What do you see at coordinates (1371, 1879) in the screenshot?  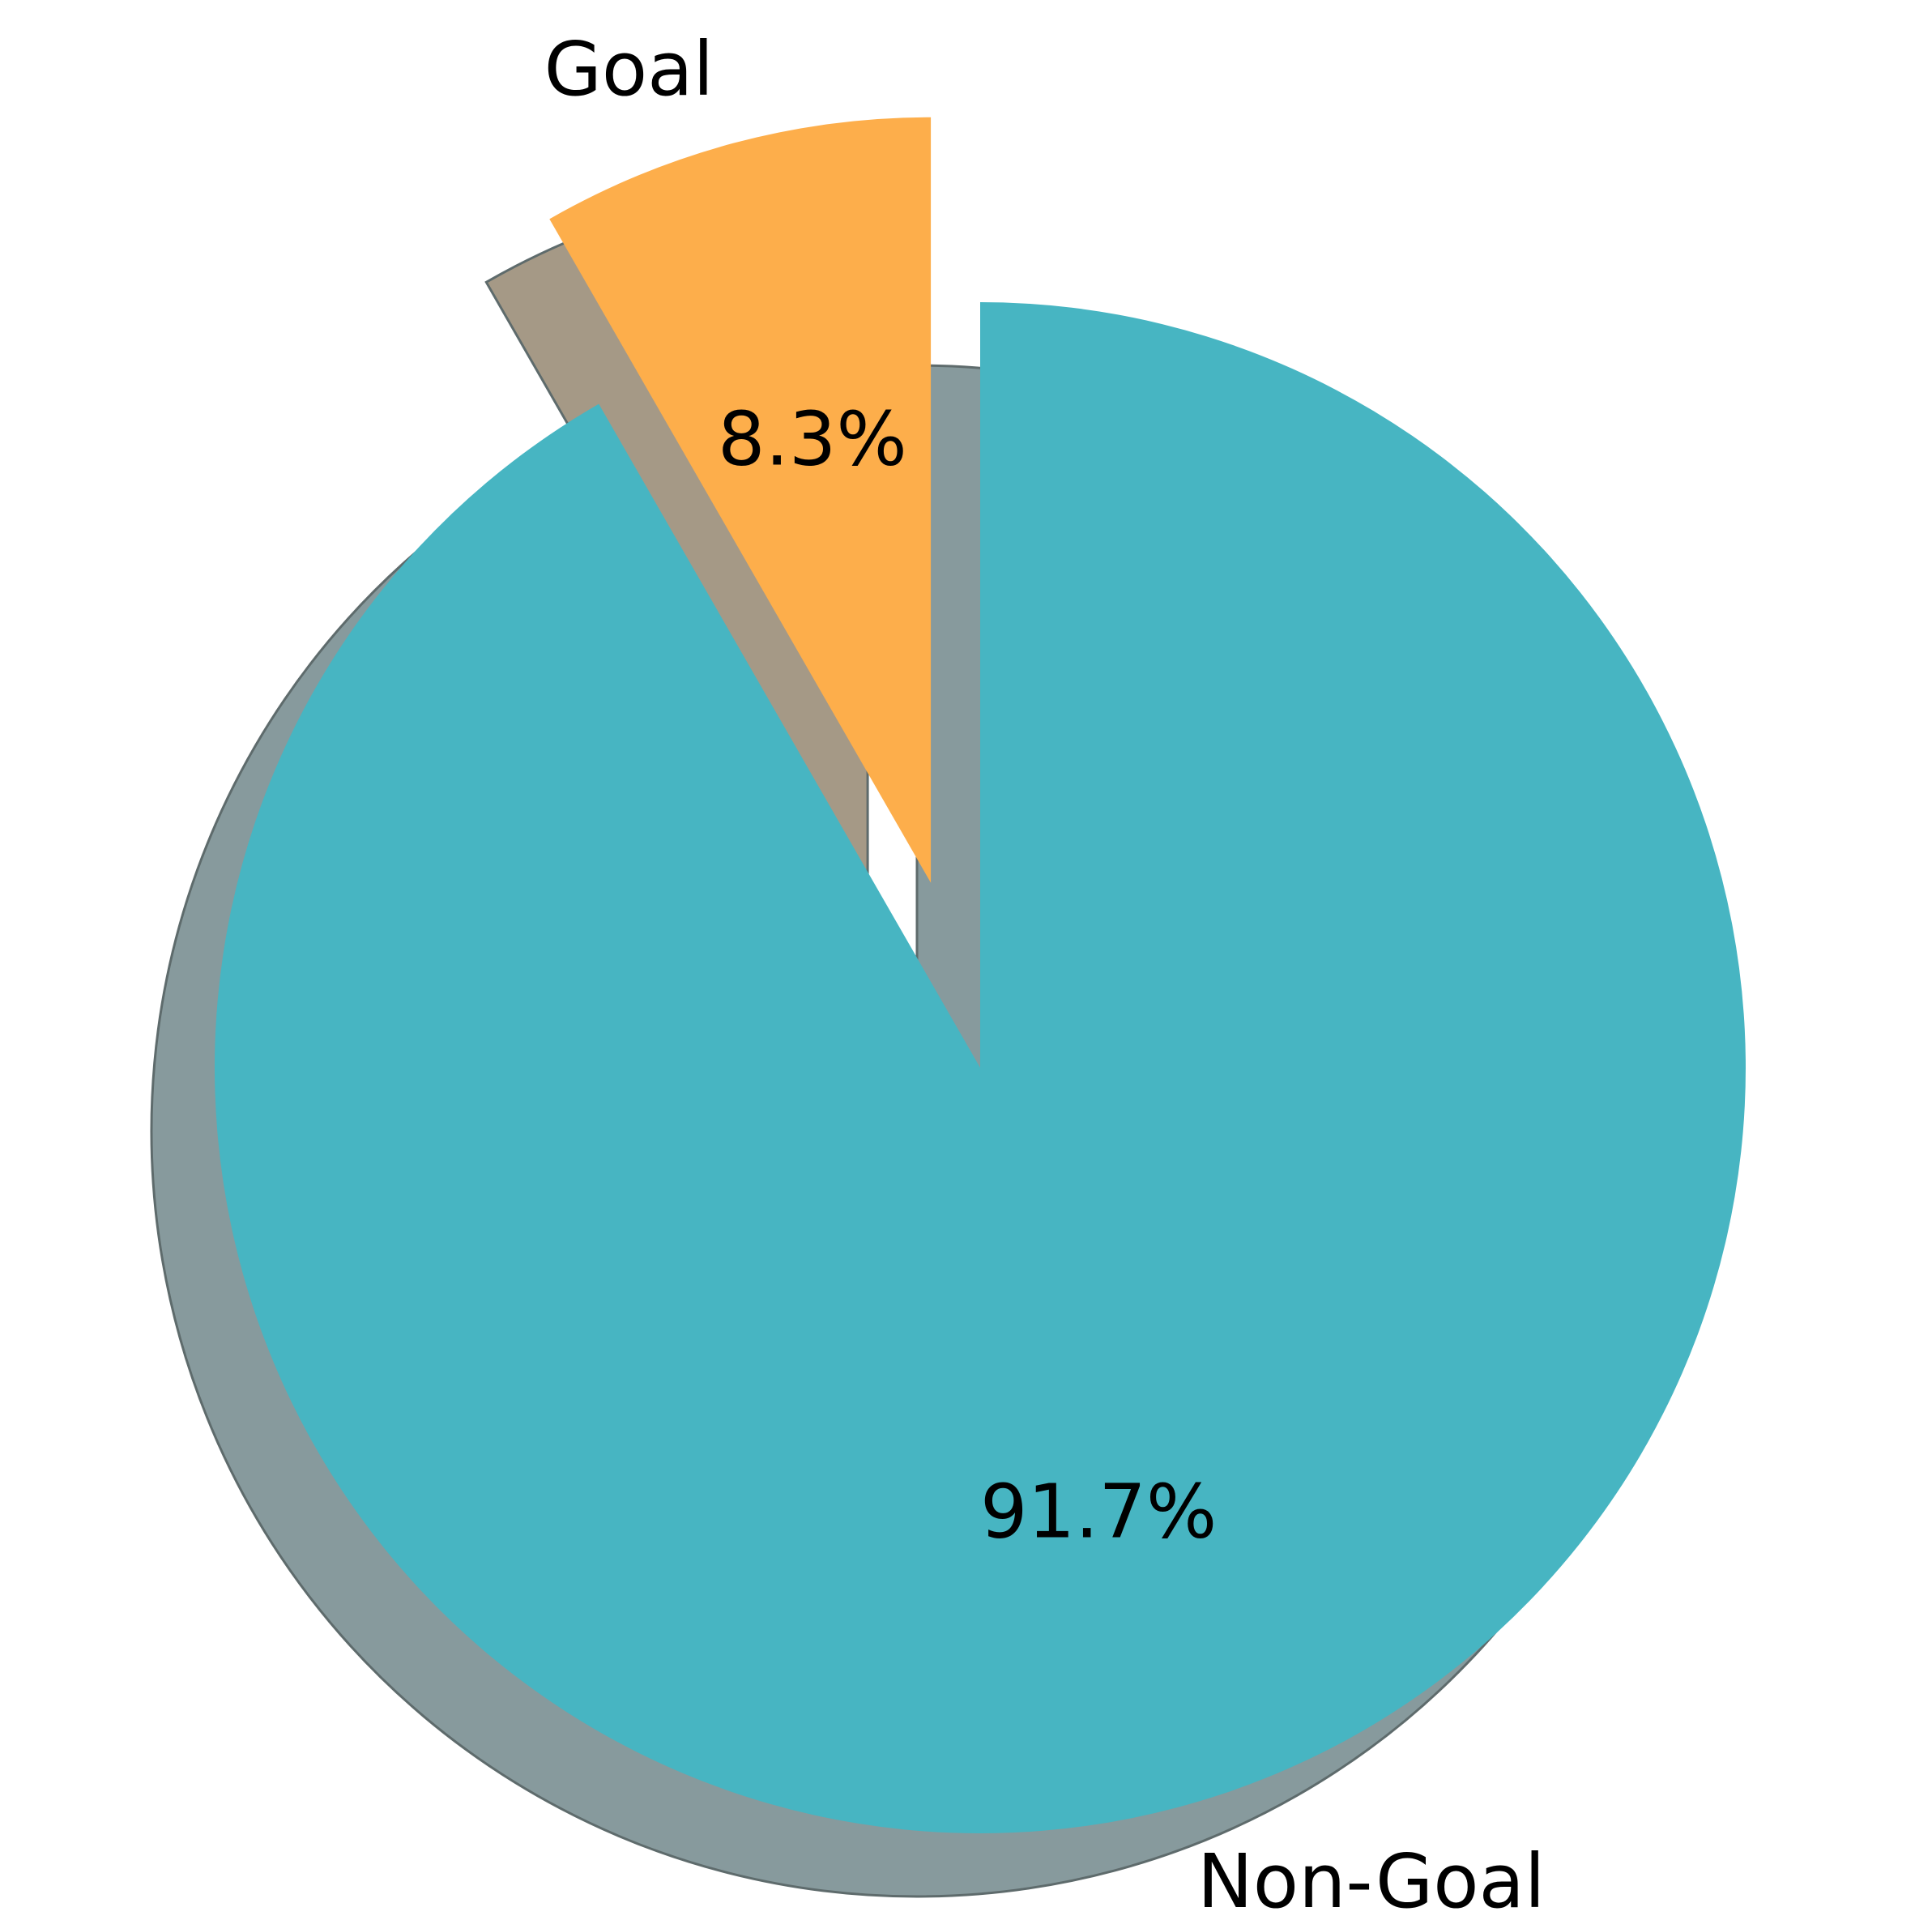 I see `category-label-non-goal: Non-Goal` at bounding box center [1371, 1879].